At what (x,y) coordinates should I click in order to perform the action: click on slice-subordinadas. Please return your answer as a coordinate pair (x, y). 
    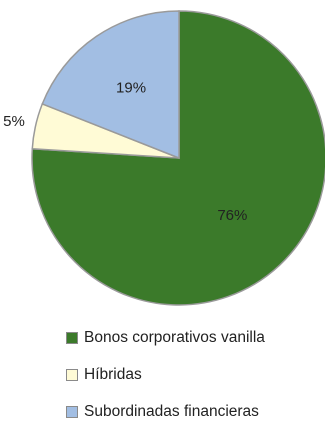
    Looking at the image, I should click on (110, 85).